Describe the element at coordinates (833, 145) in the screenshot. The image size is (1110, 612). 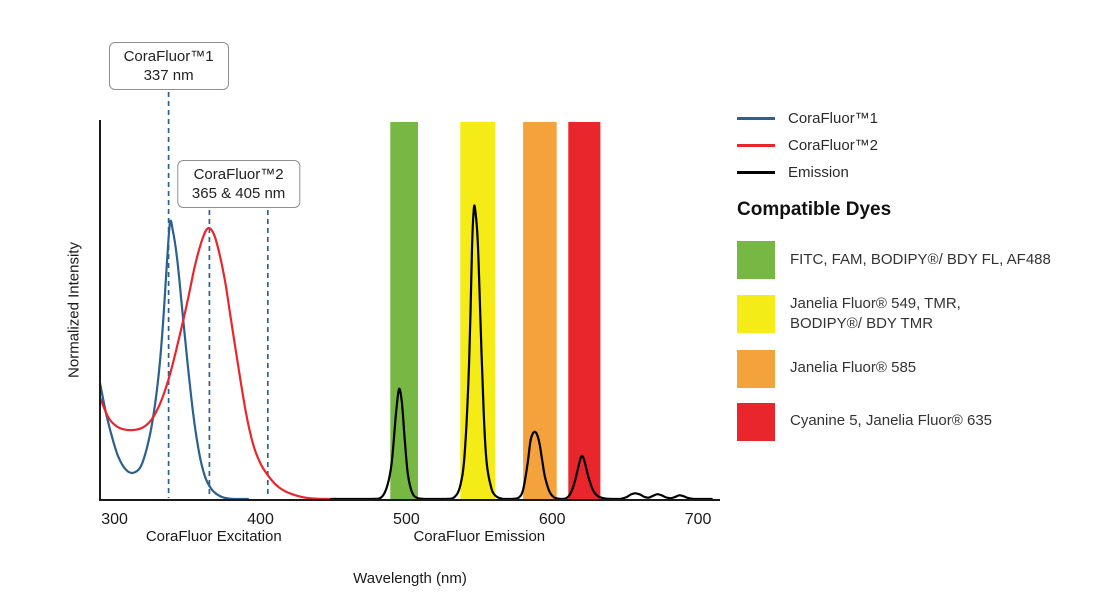
I see `legend-label: CoraFluor™2` at that location.